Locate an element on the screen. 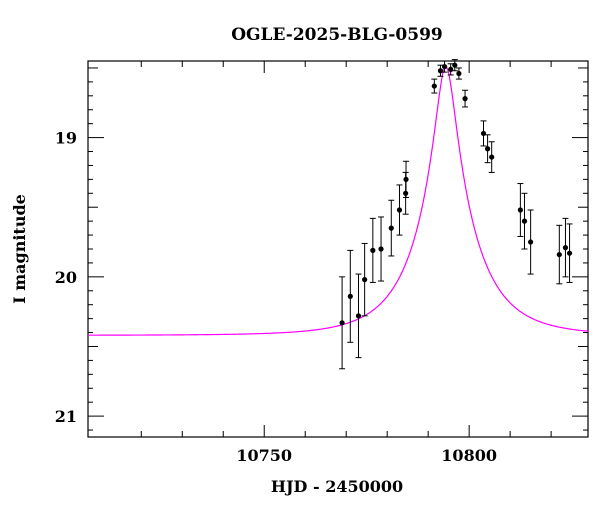  y-axis-label: I magnitude is located at coordinates (19, 249).